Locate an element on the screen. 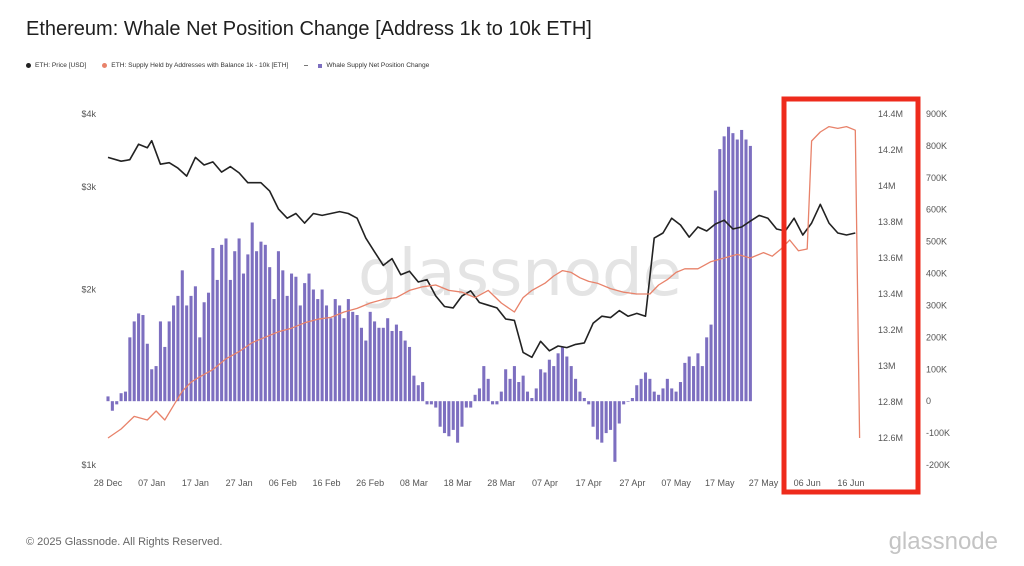 Image resolution: width=1024 pixels, height=566 pixels. y-right-tick-label: 0 is located at coordinates (928, 401).